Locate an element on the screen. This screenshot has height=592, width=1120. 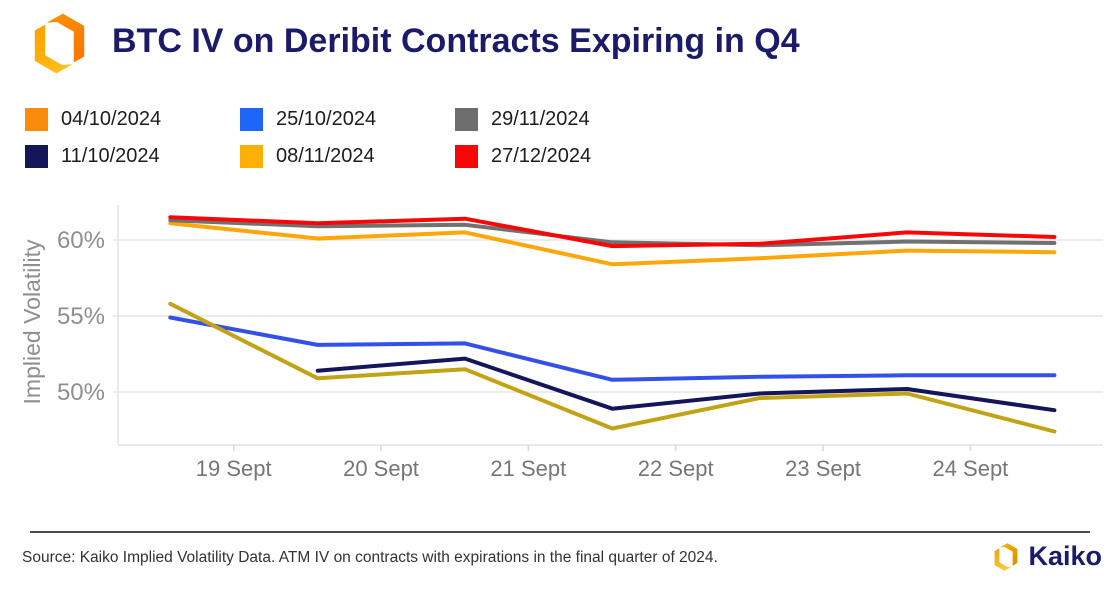
line-27-12-2024 is located at coordinates (612, 232).